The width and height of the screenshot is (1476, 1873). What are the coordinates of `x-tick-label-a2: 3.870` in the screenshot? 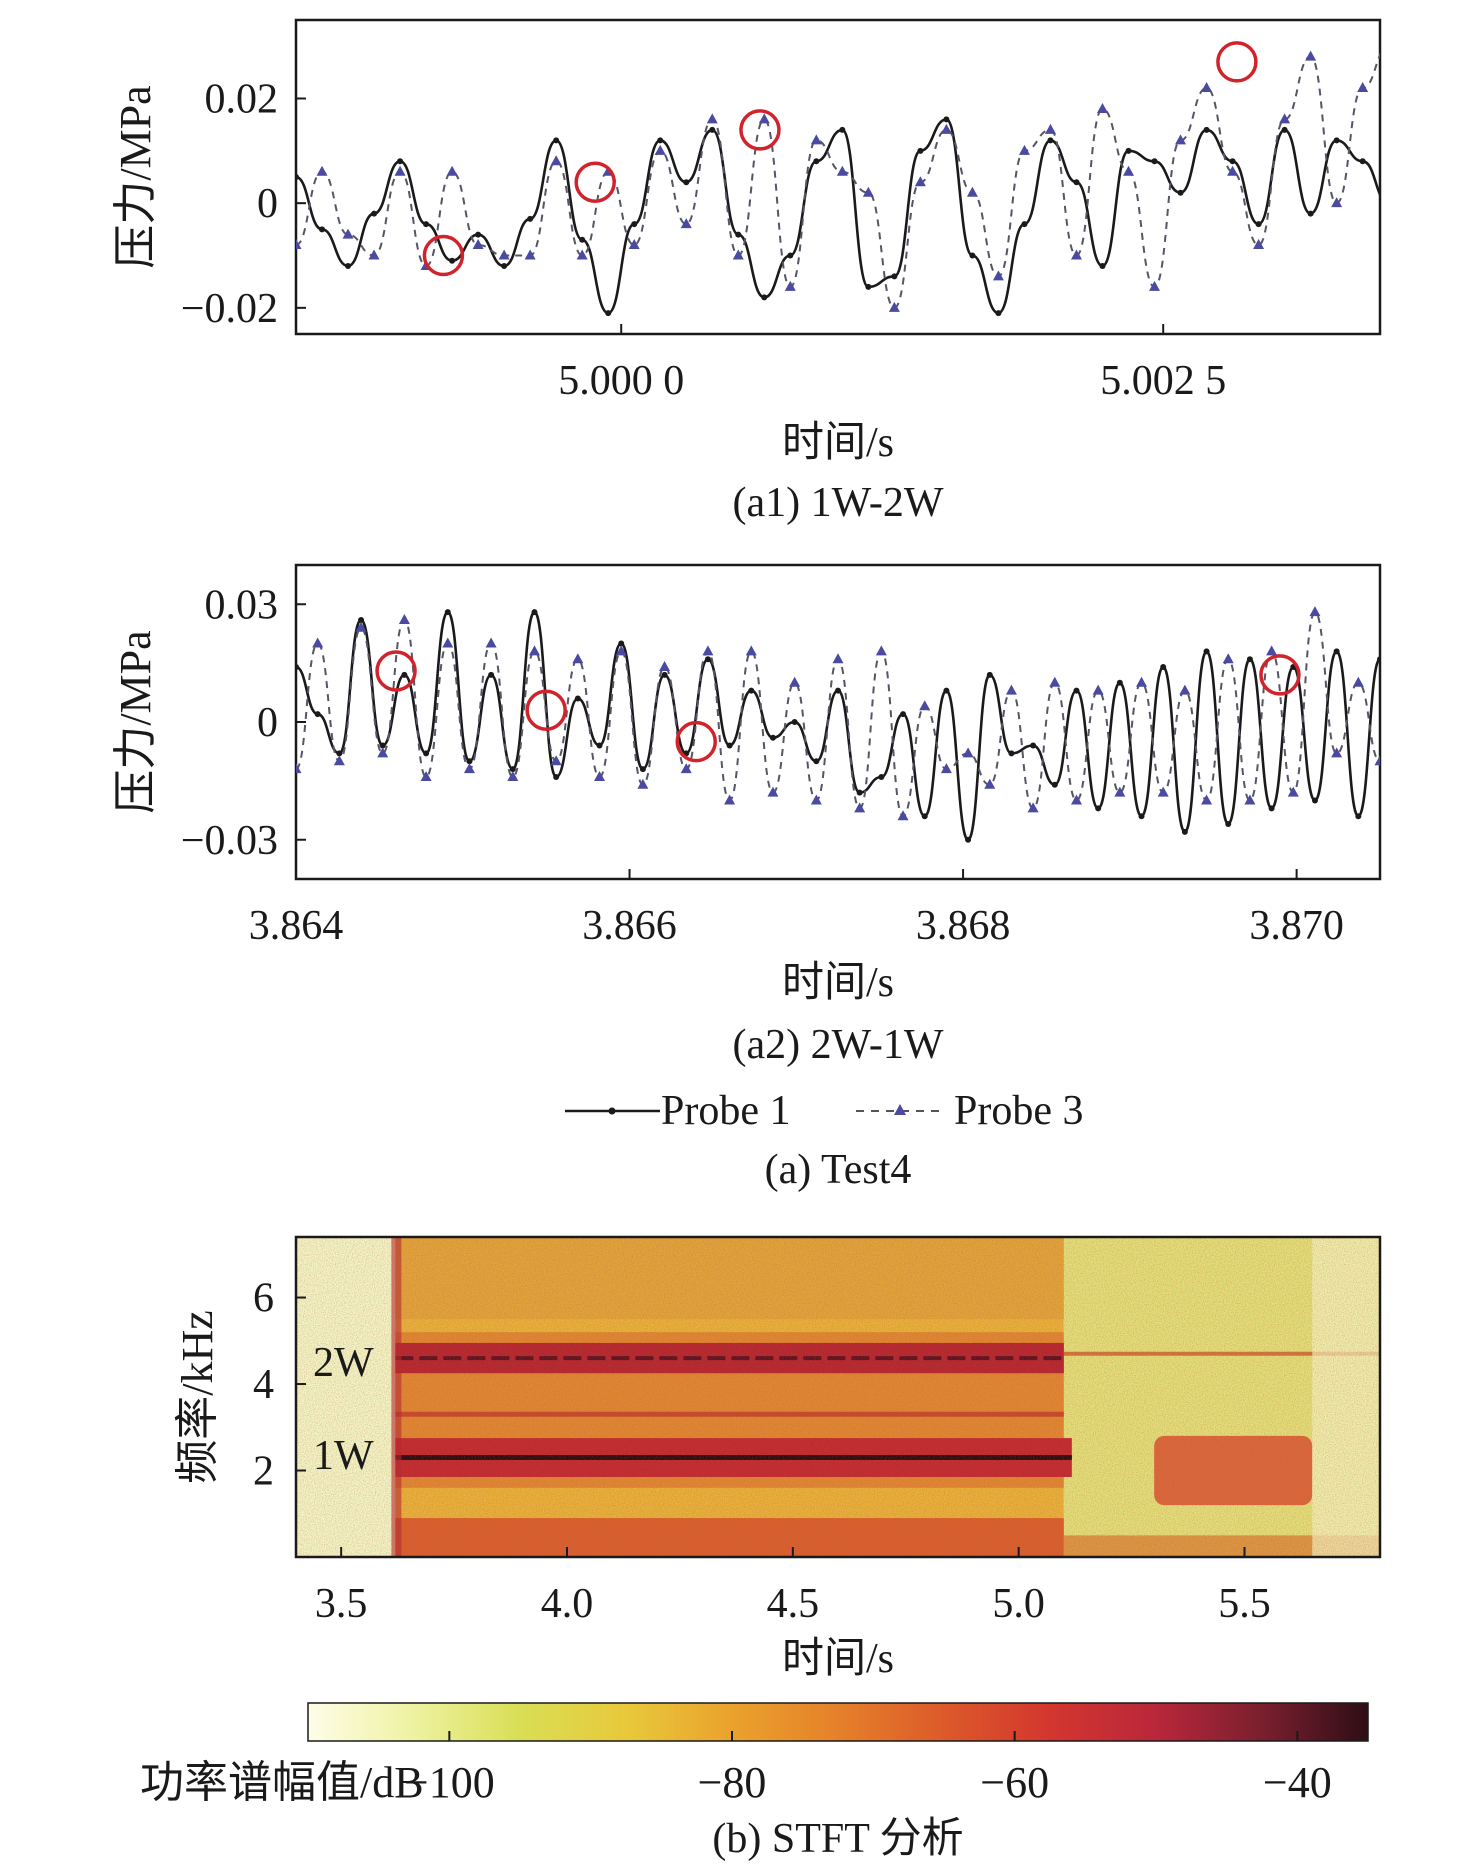 It's located at (1296, 926).